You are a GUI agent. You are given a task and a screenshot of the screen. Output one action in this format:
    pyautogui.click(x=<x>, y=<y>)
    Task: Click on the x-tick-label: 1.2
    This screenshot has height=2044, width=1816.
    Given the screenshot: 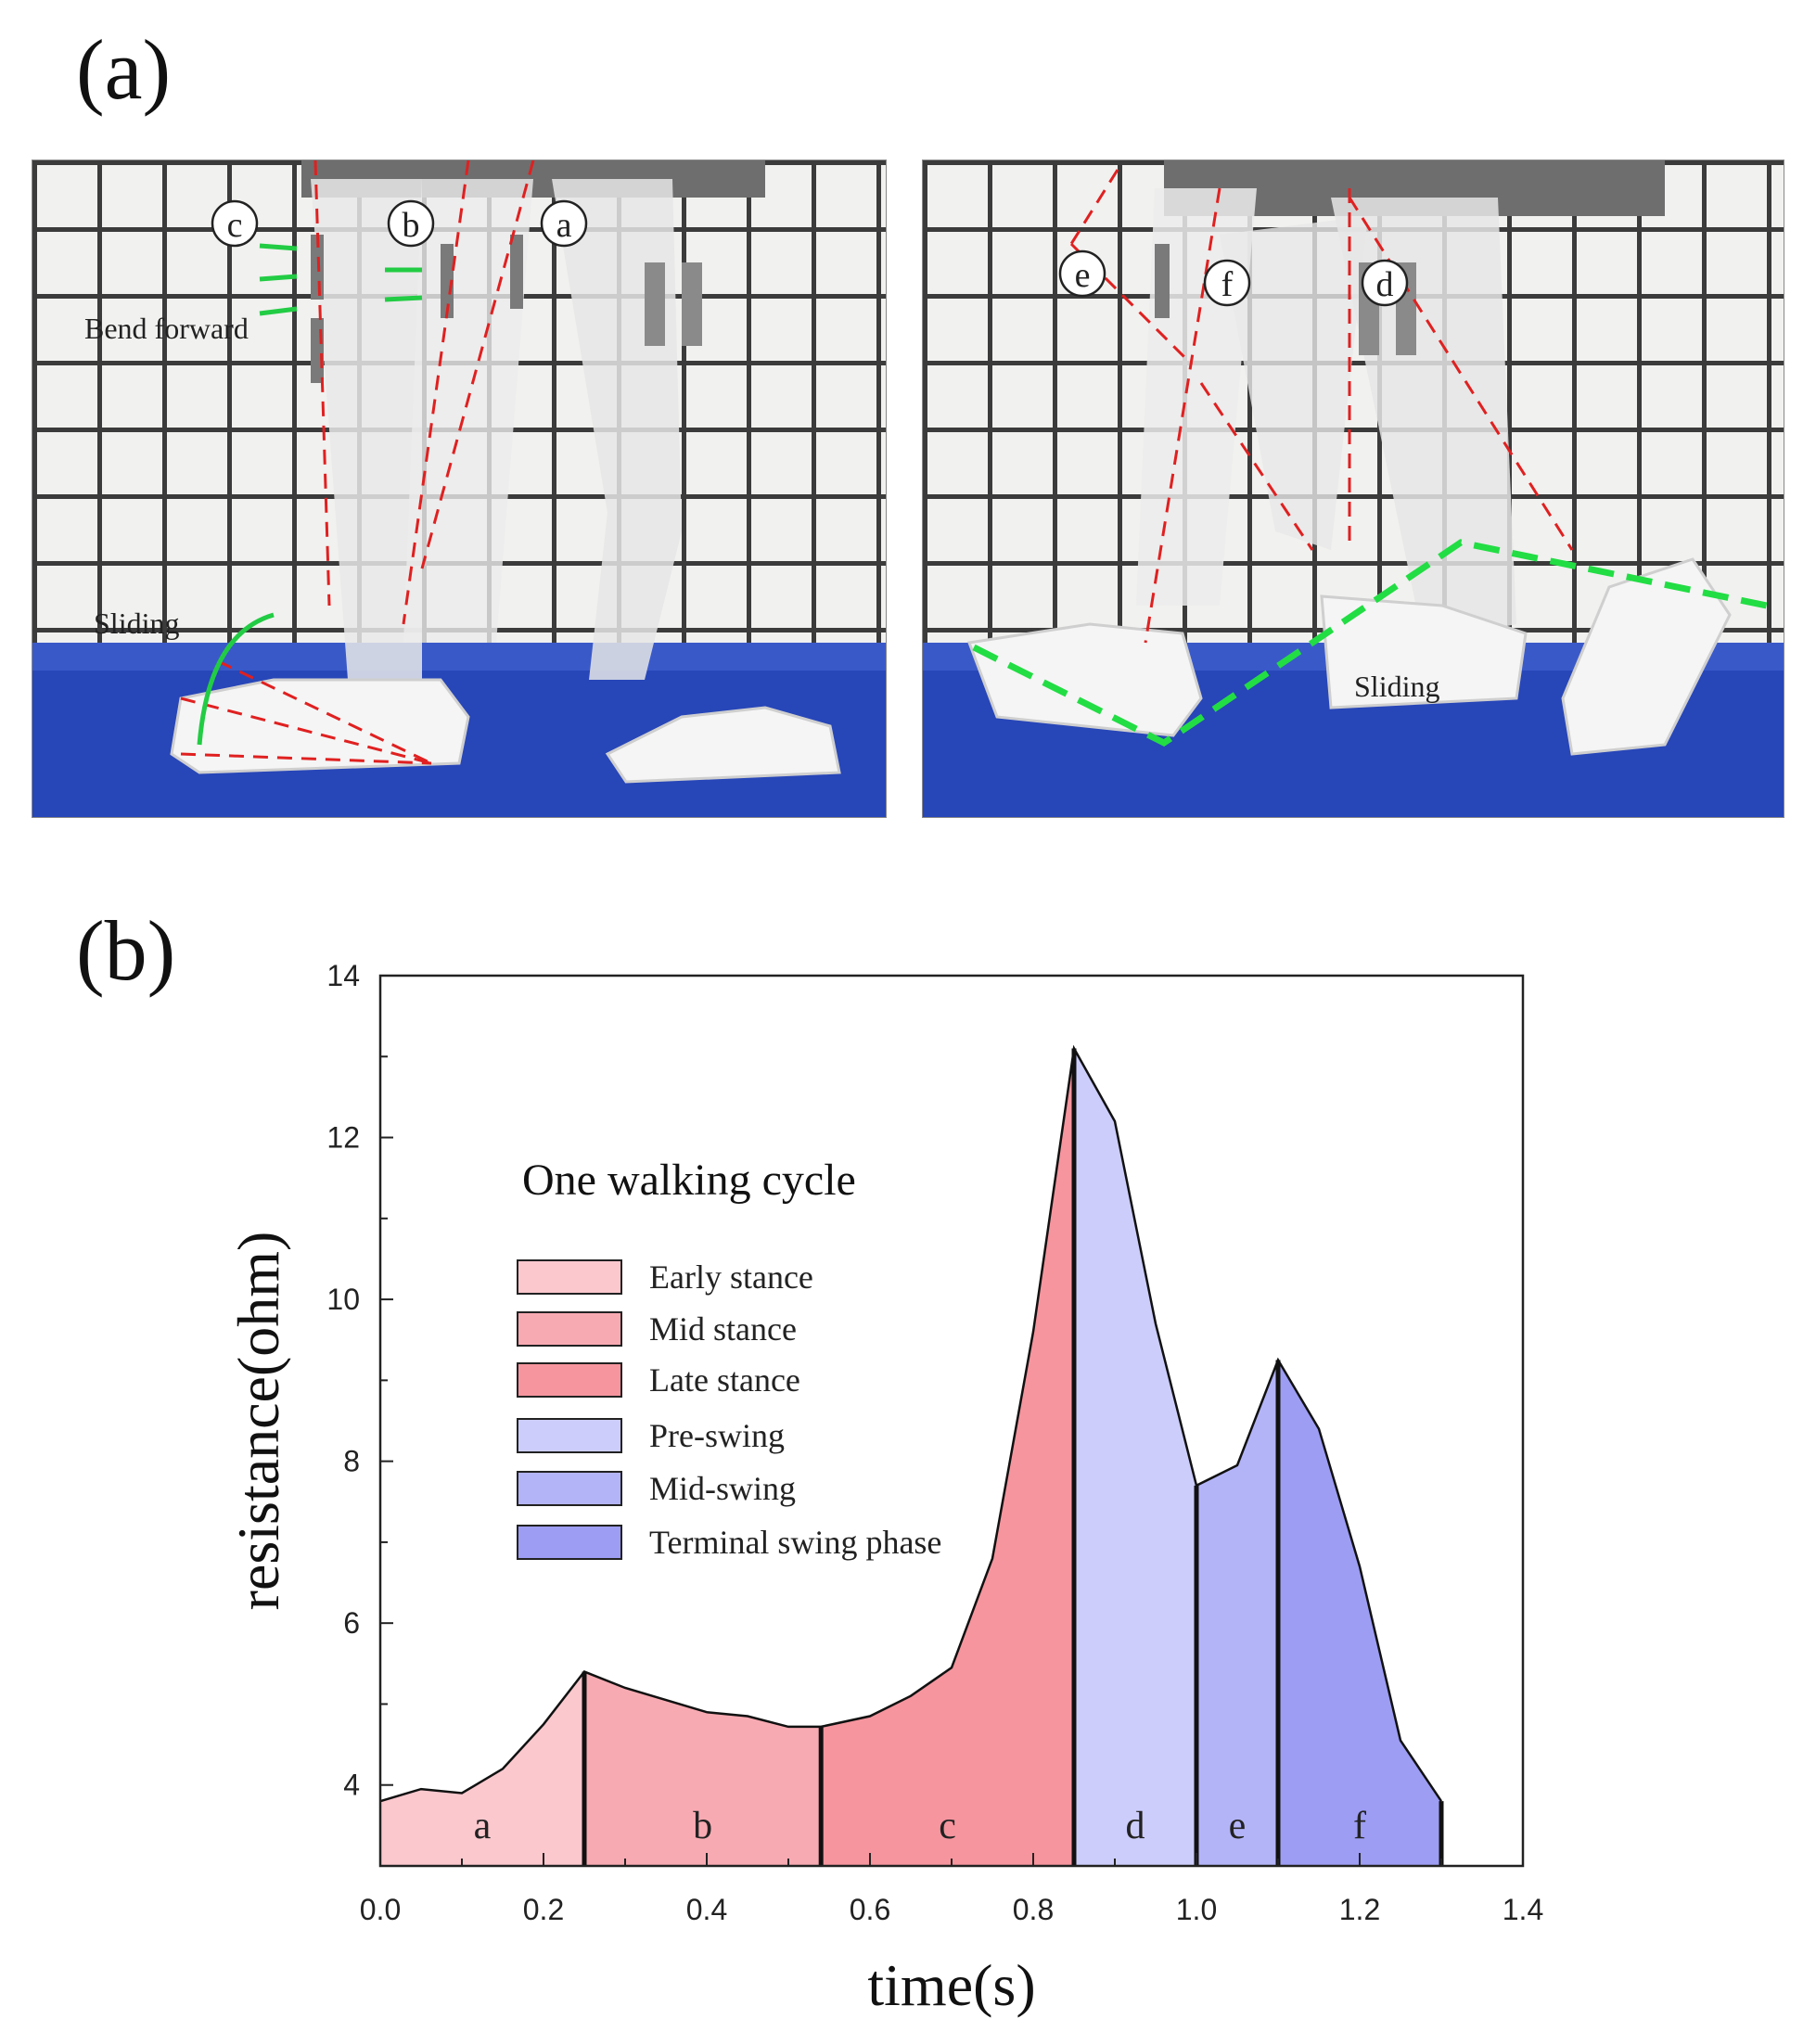 What is the action you would take?
    pyautogui.click(x=1359, y=1909)
    